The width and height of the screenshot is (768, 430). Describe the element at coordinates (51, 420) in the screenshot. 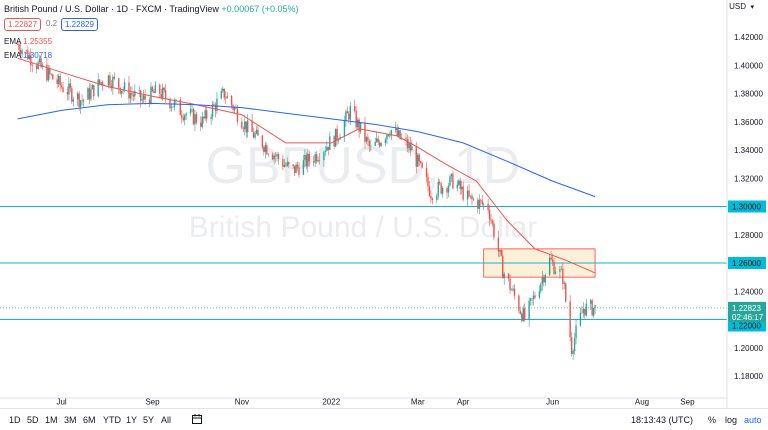

I see `timeframe-1m: 1M` at that location.